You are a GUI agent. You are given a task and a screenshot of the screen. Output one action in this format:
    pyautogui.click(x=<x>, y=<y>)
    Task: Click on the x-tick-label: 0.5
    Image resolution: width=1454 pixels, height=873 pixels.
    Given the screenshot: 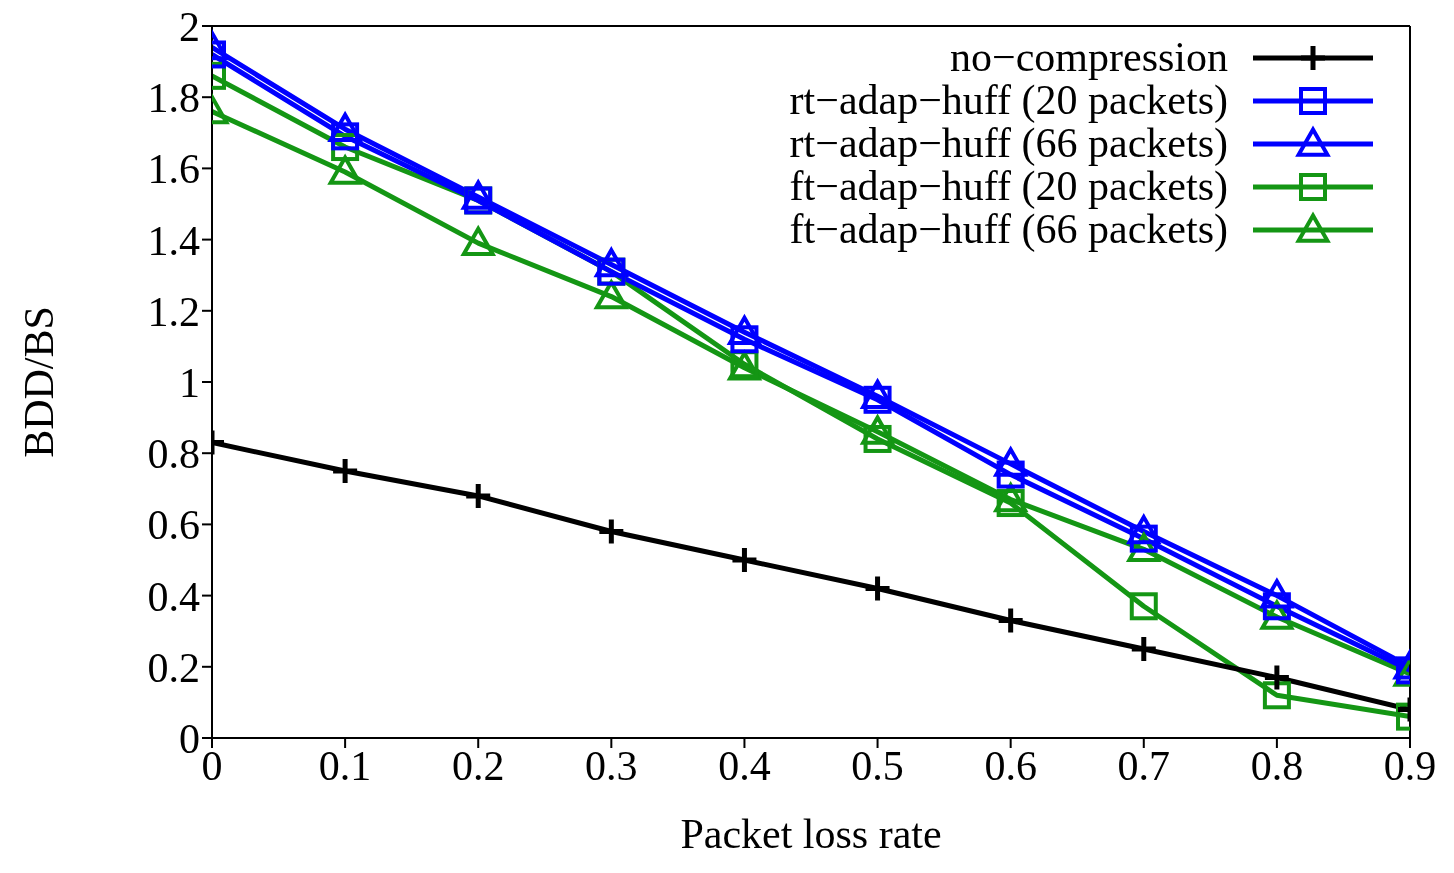 What is the action you would take?
    pyautogui.click(x=877, y=765)
    